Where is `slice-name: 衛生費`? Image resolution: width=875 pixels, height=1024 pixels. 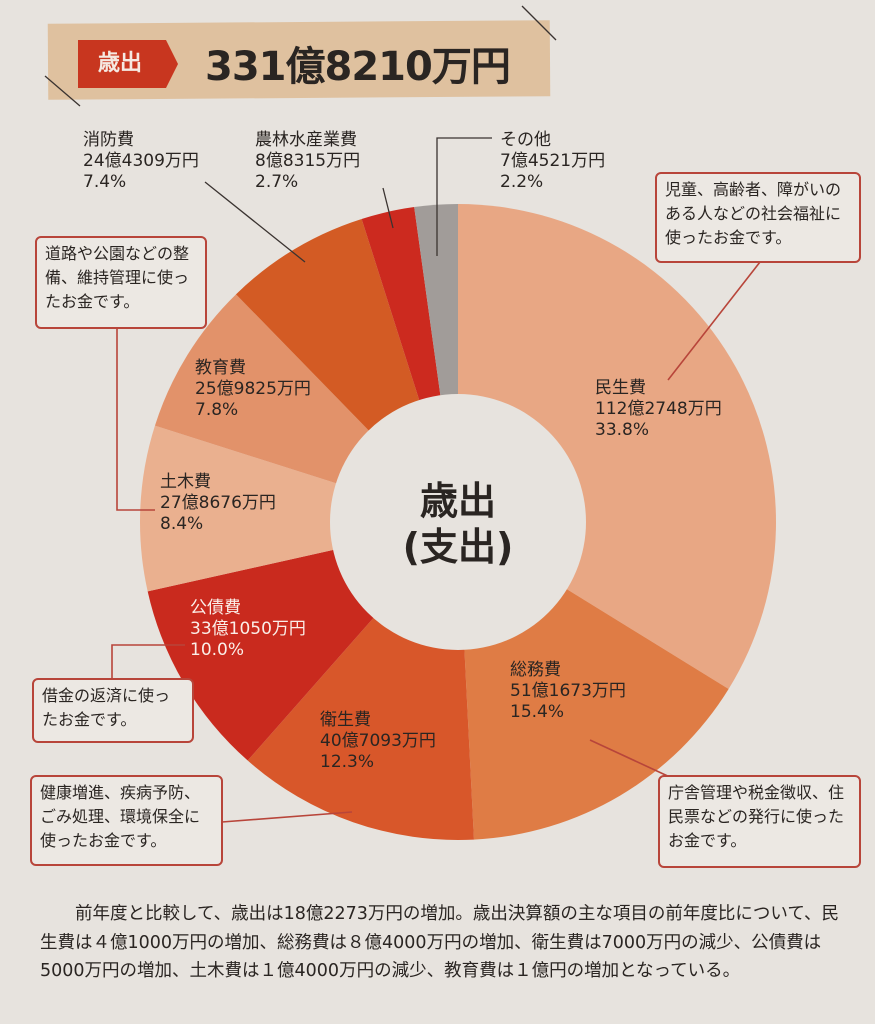 slice-name: 衛生費 is located at coordinates (345, 720).